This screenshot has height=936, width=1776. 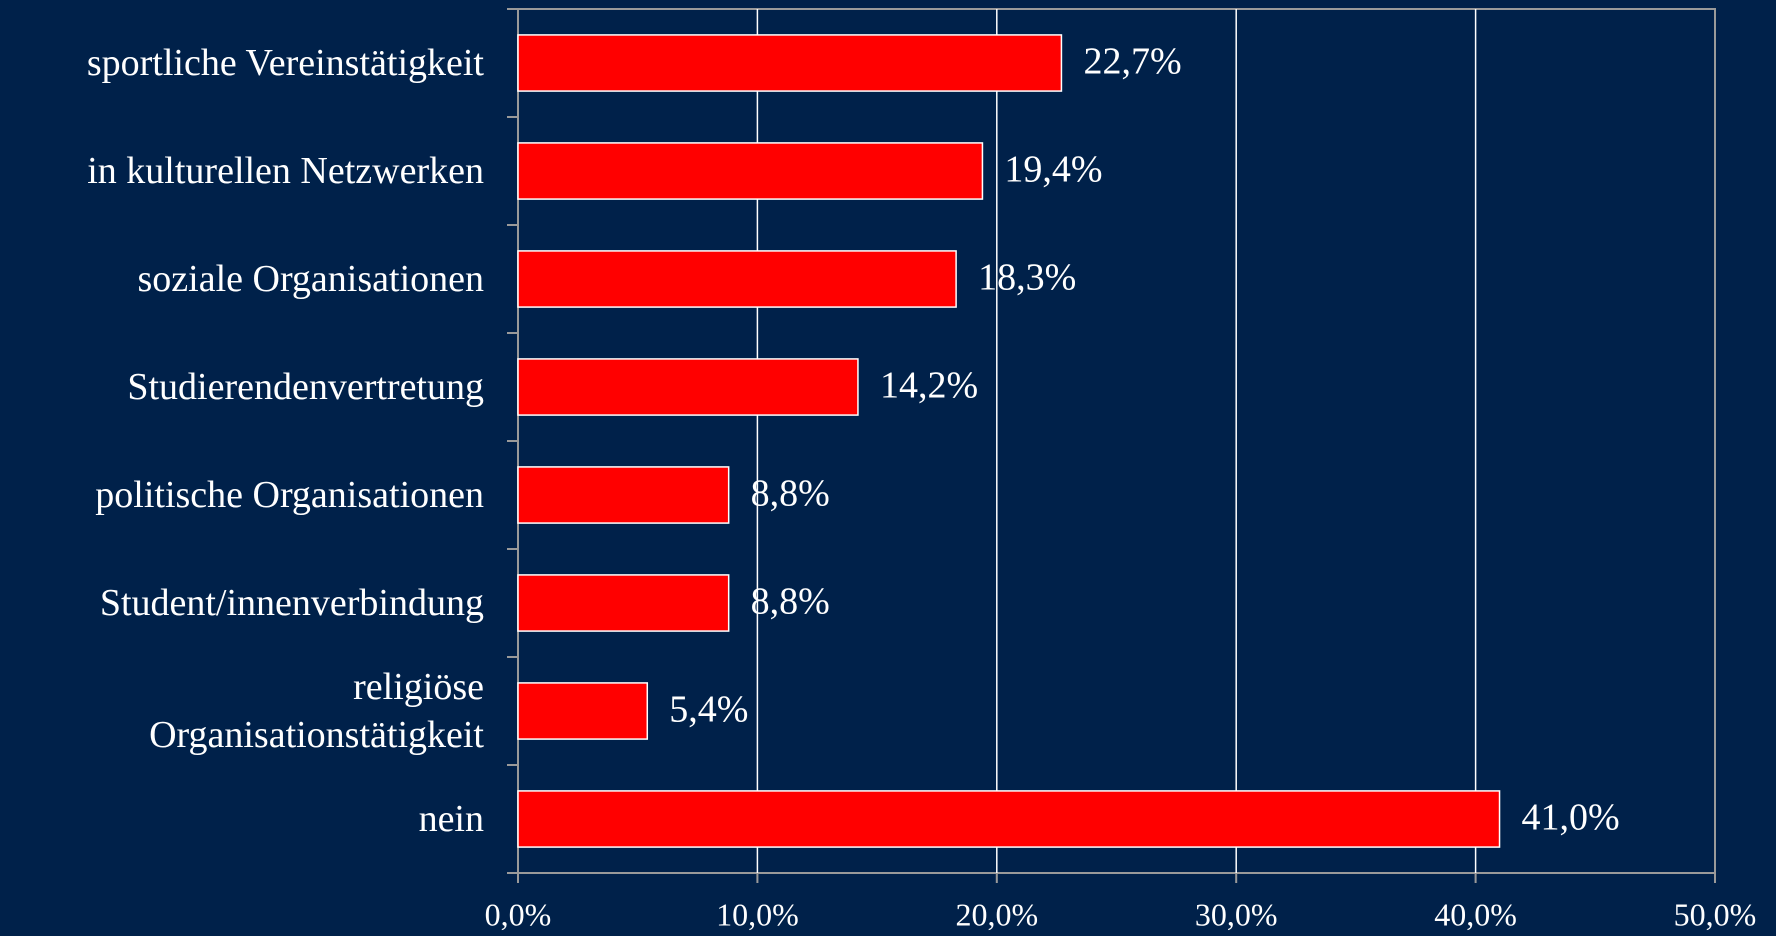 What do you see at coordinates (310, 279) in the screenshot?
I see `category-text: soziale Organisationen` at bounding box center [310, 279].